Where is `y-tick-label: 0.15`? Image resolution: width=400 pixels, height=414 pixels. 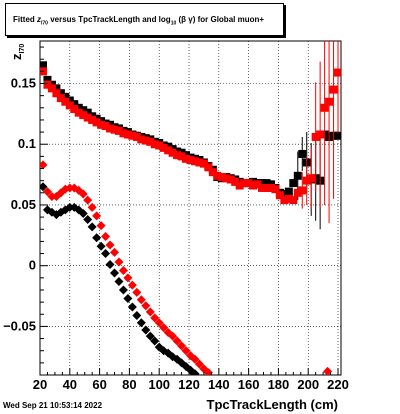
y-tick-label: 0.15 is located at coordinates (23, 83).